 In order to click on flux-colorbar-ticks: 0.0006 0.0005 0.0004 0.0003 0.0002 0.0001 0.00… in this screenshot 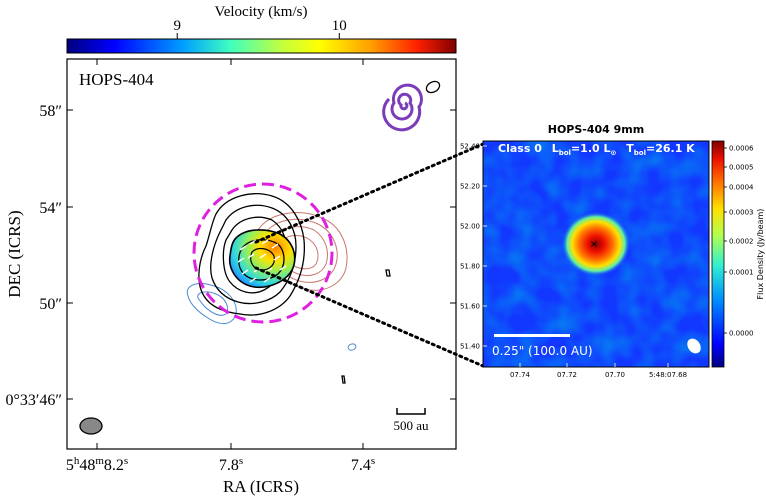, I will do `click(739, 241)`.